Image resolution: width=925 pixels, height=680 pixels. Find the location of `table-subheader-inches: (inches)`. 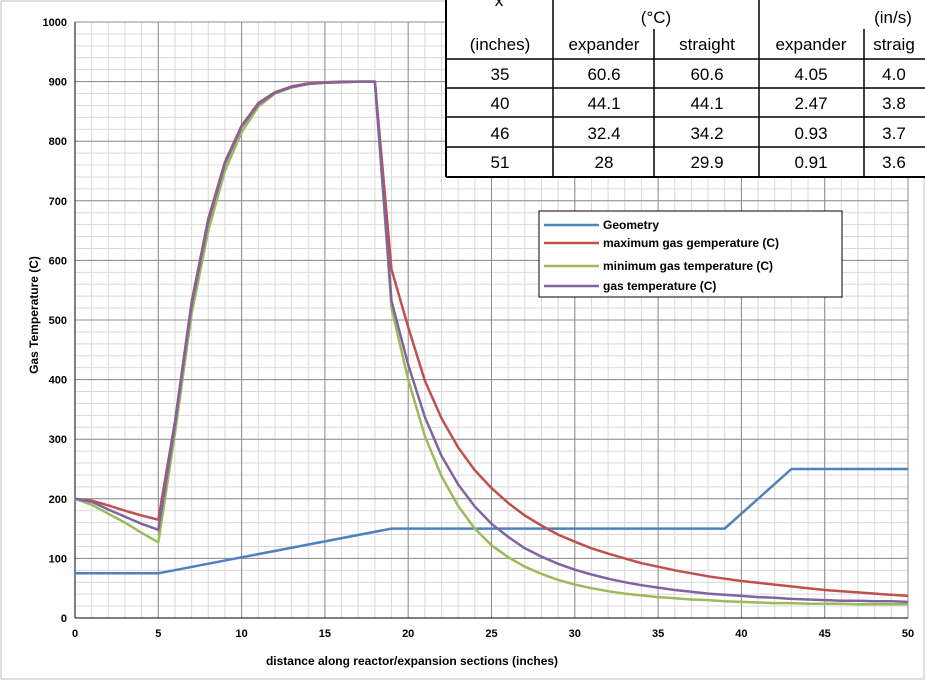

table-subheader-inches: (inches) is located at coordinates (500, 44).